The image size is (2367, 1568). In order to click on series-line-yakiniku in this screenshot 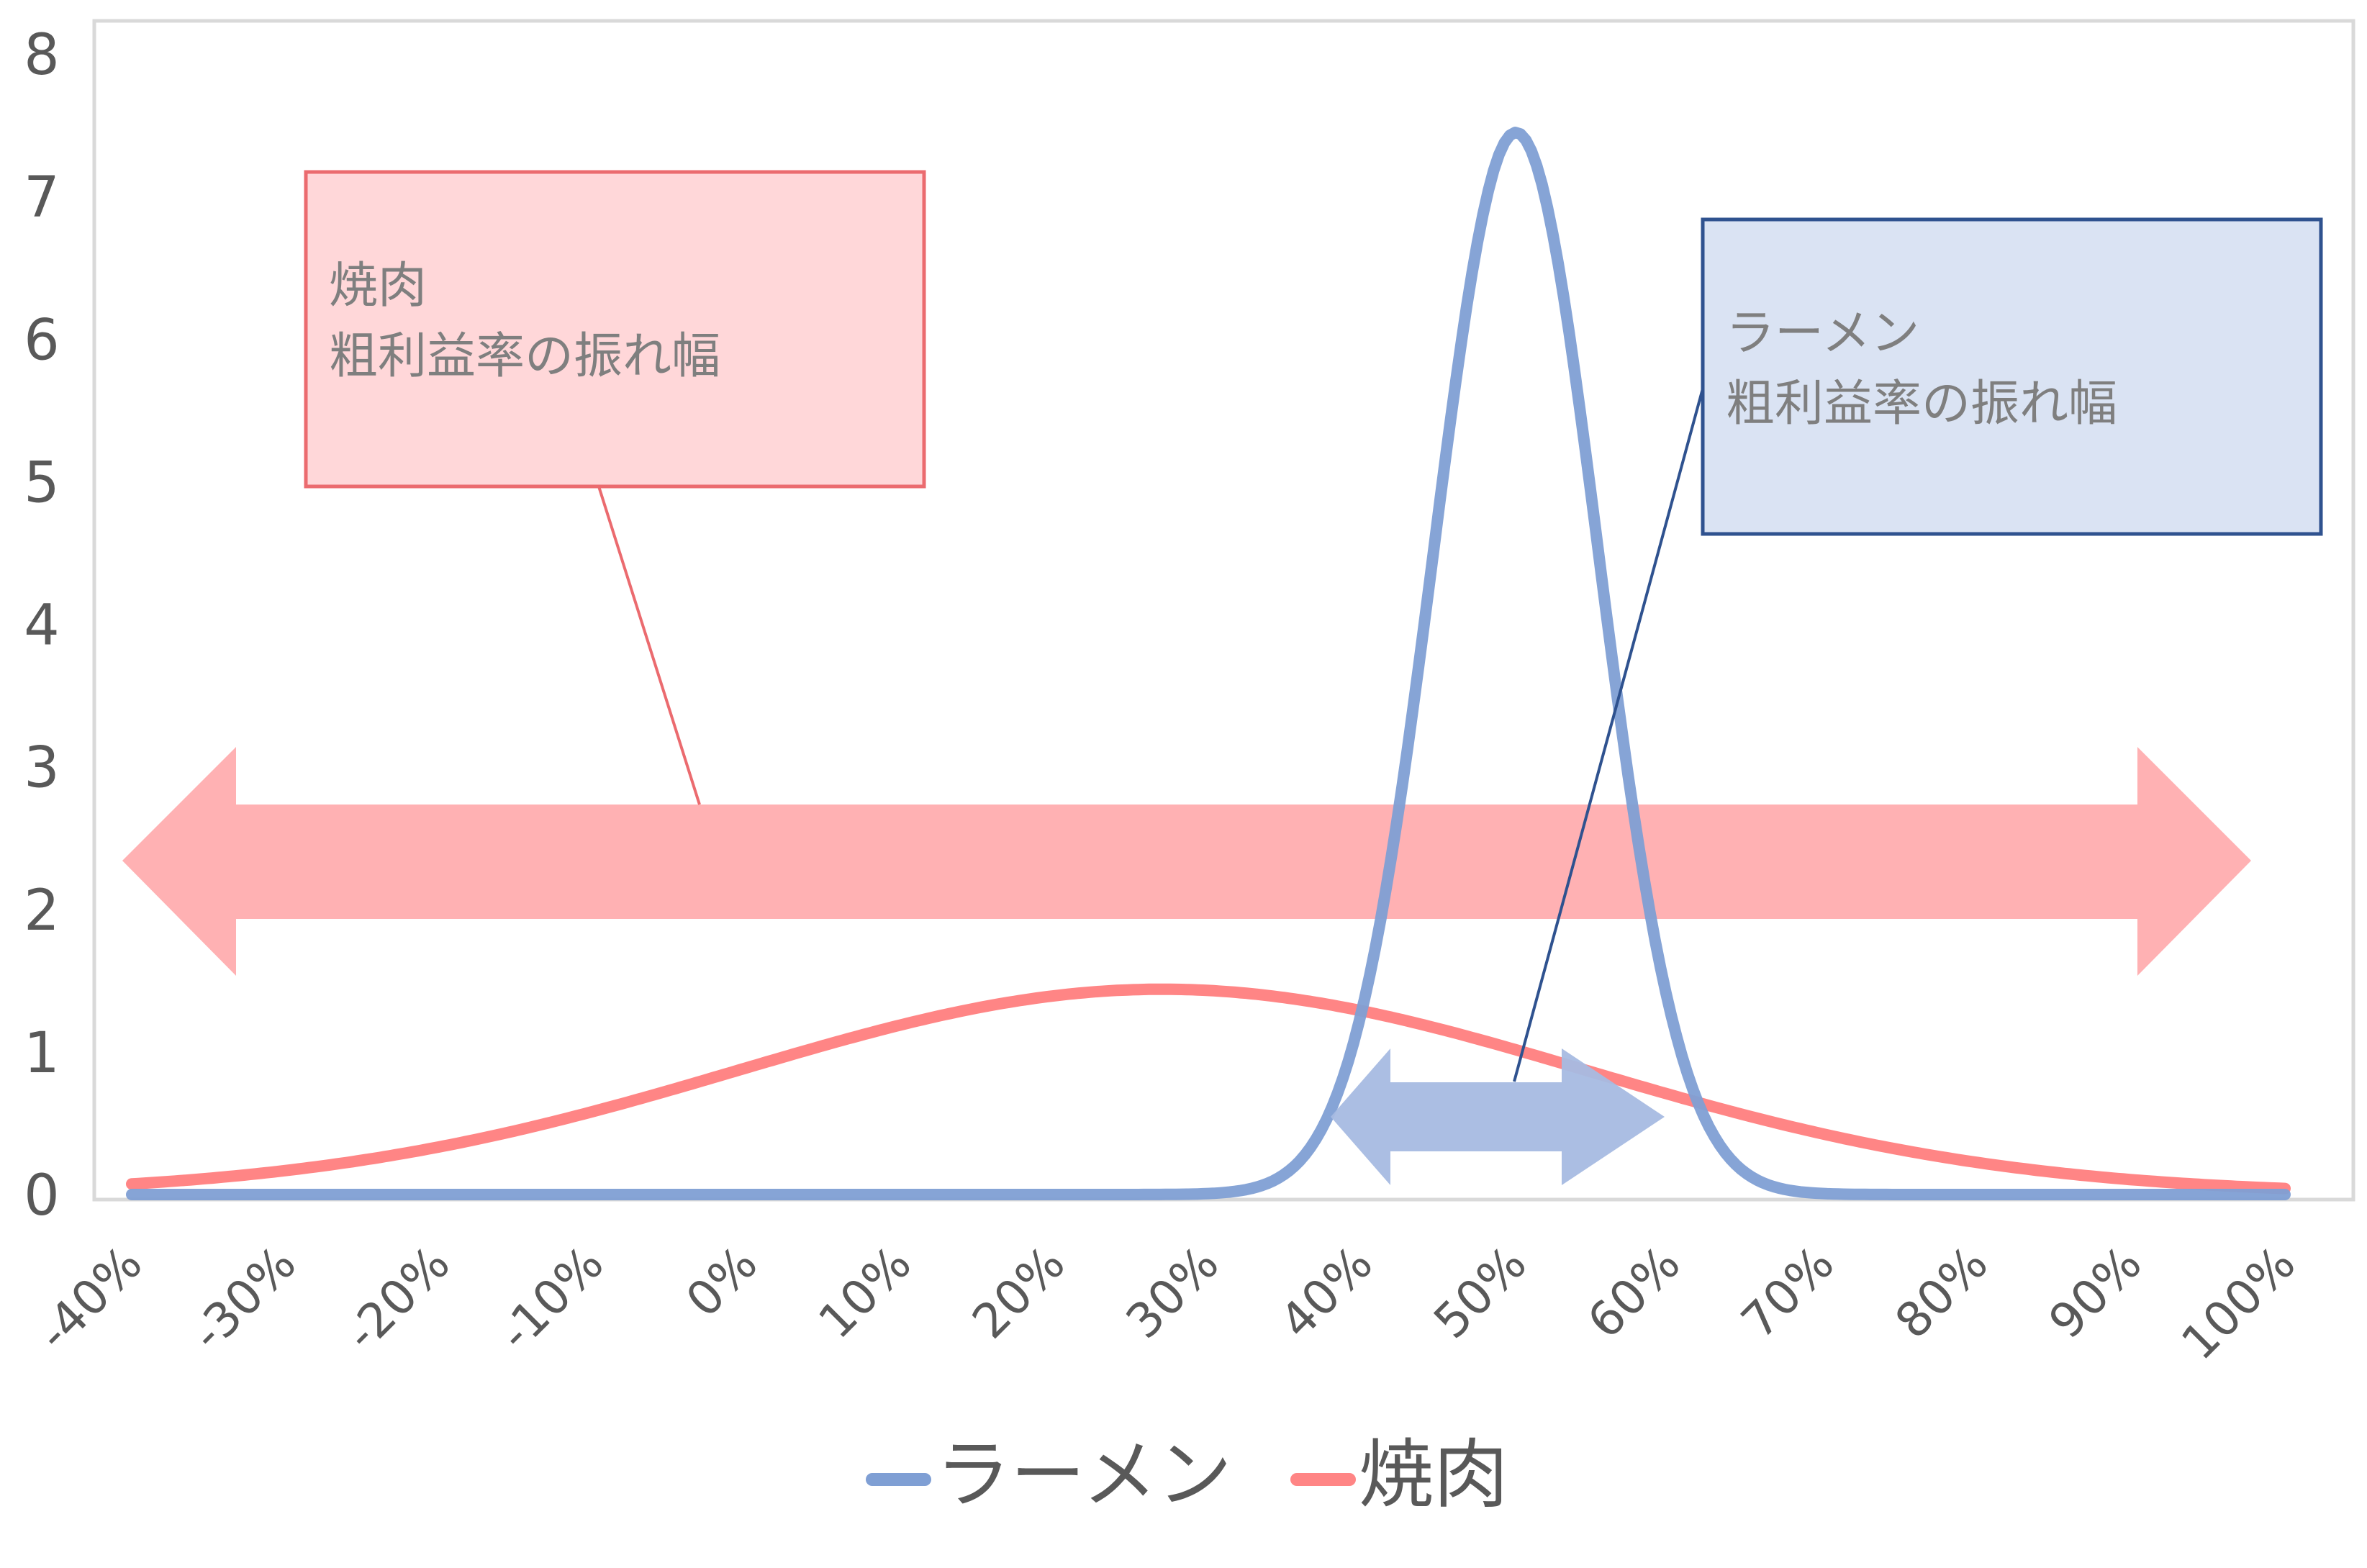, I will do `click(1208, 1089)`.